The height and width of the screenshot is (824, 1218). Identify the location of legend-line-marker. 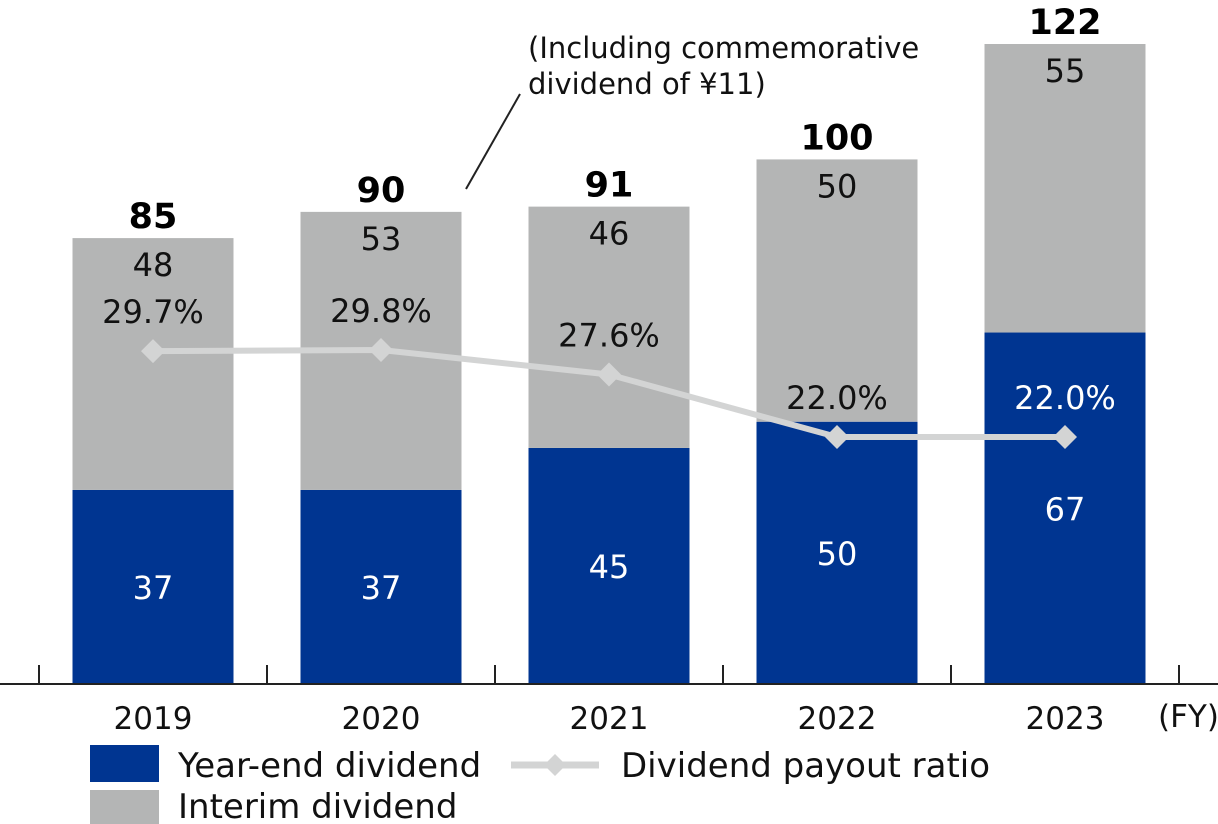
(555, 765).